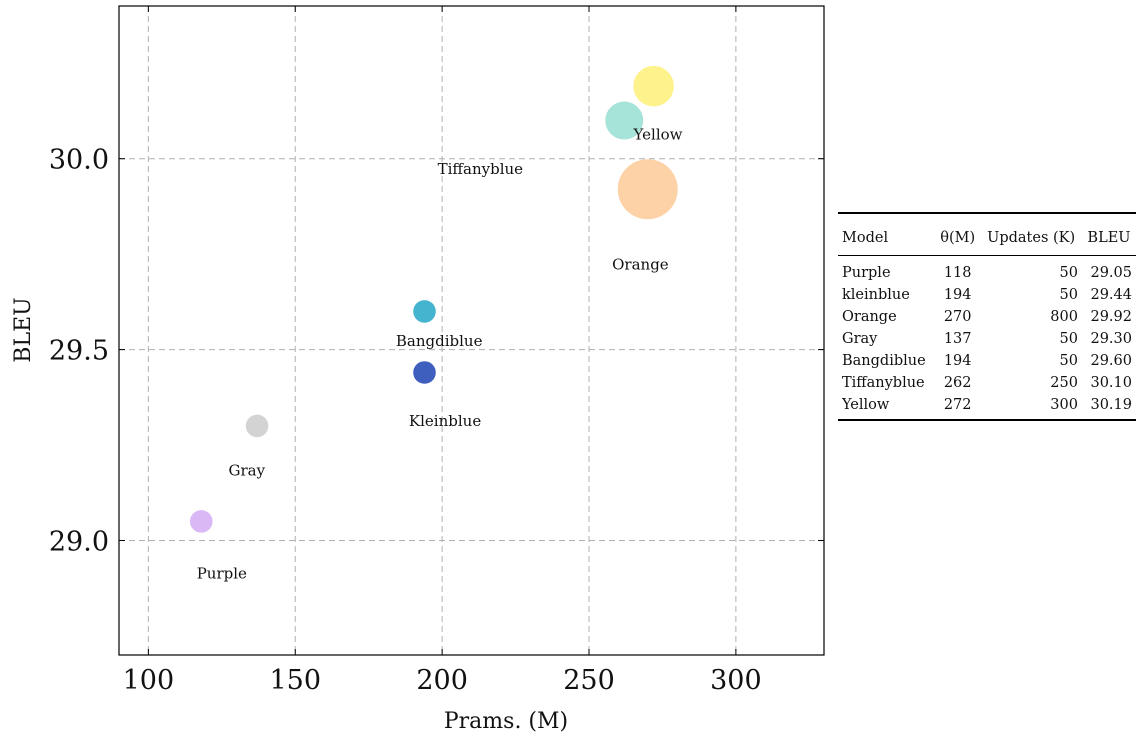 The width and height of the screenshot is (1139, 740). I want to click on cell-params: 272, so click(957, 407).